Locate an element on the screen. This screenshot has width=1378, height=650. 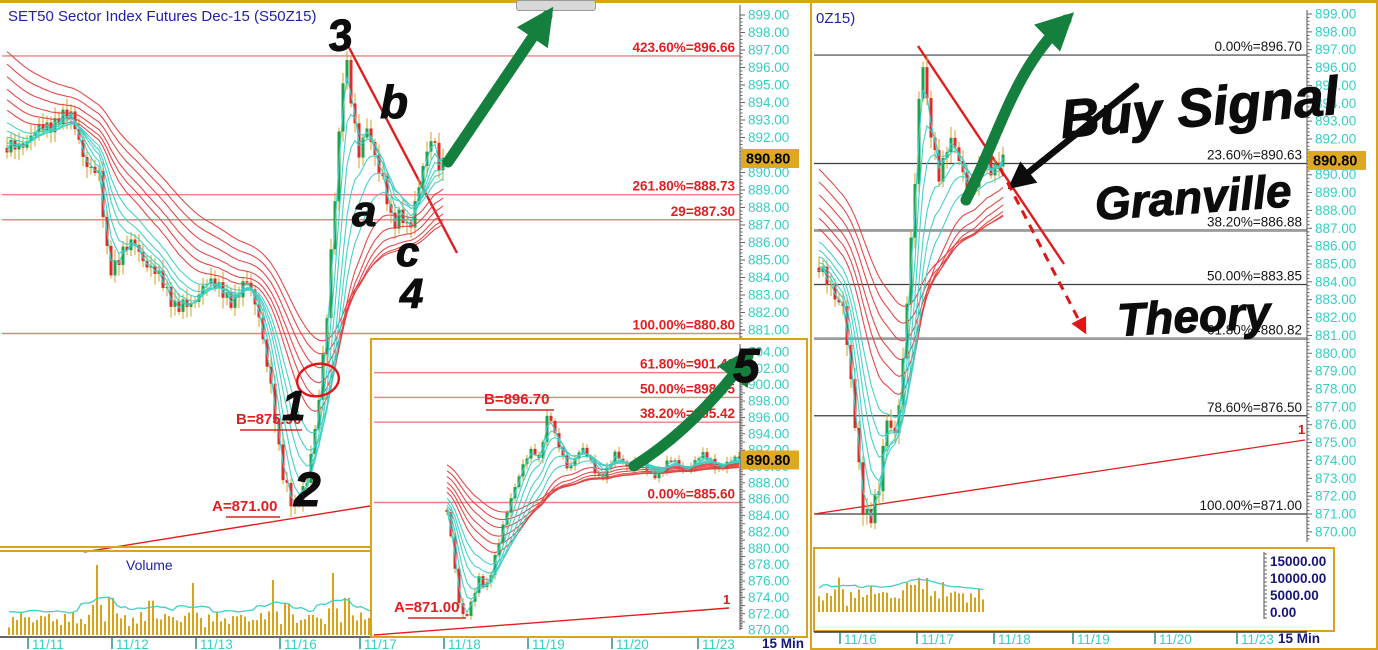
svg-text: 889.00 is located at coordinates (1335, 192).